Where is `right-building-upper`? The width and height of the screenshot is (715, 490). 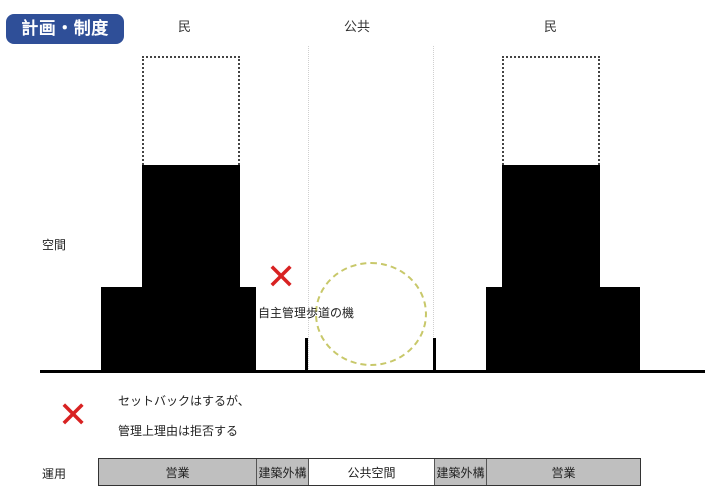
right-building-upper is located at coordinates (551, 227).